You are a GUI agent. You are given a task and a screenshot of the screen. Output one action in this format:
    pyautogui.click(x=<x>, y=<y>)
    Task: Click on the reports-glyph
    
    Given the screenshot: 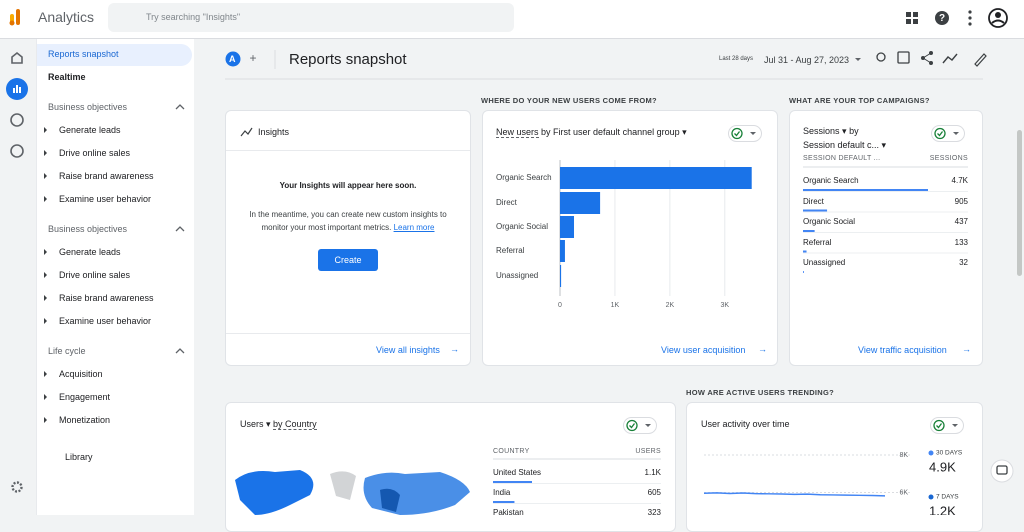 What is the action you would take?
    pyautogui.click(x=17, y=89)
    